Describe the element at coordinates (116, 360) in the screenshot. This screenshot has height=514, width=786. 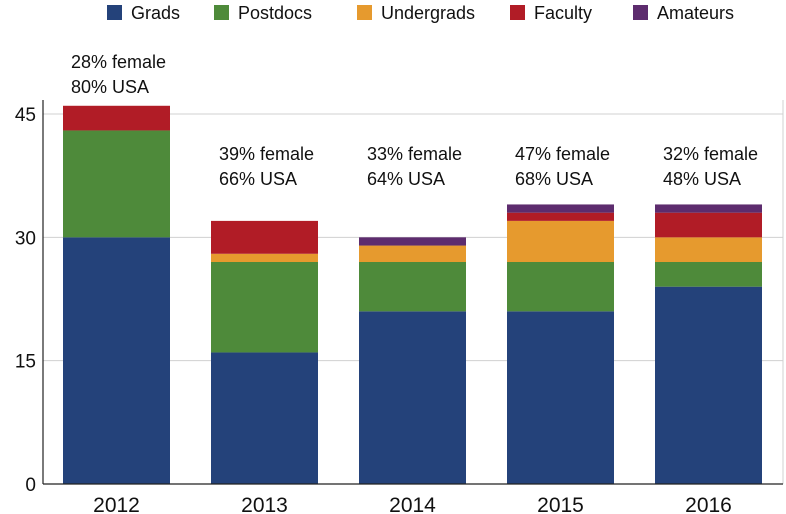
I see `bar-grads-2012` at that location.